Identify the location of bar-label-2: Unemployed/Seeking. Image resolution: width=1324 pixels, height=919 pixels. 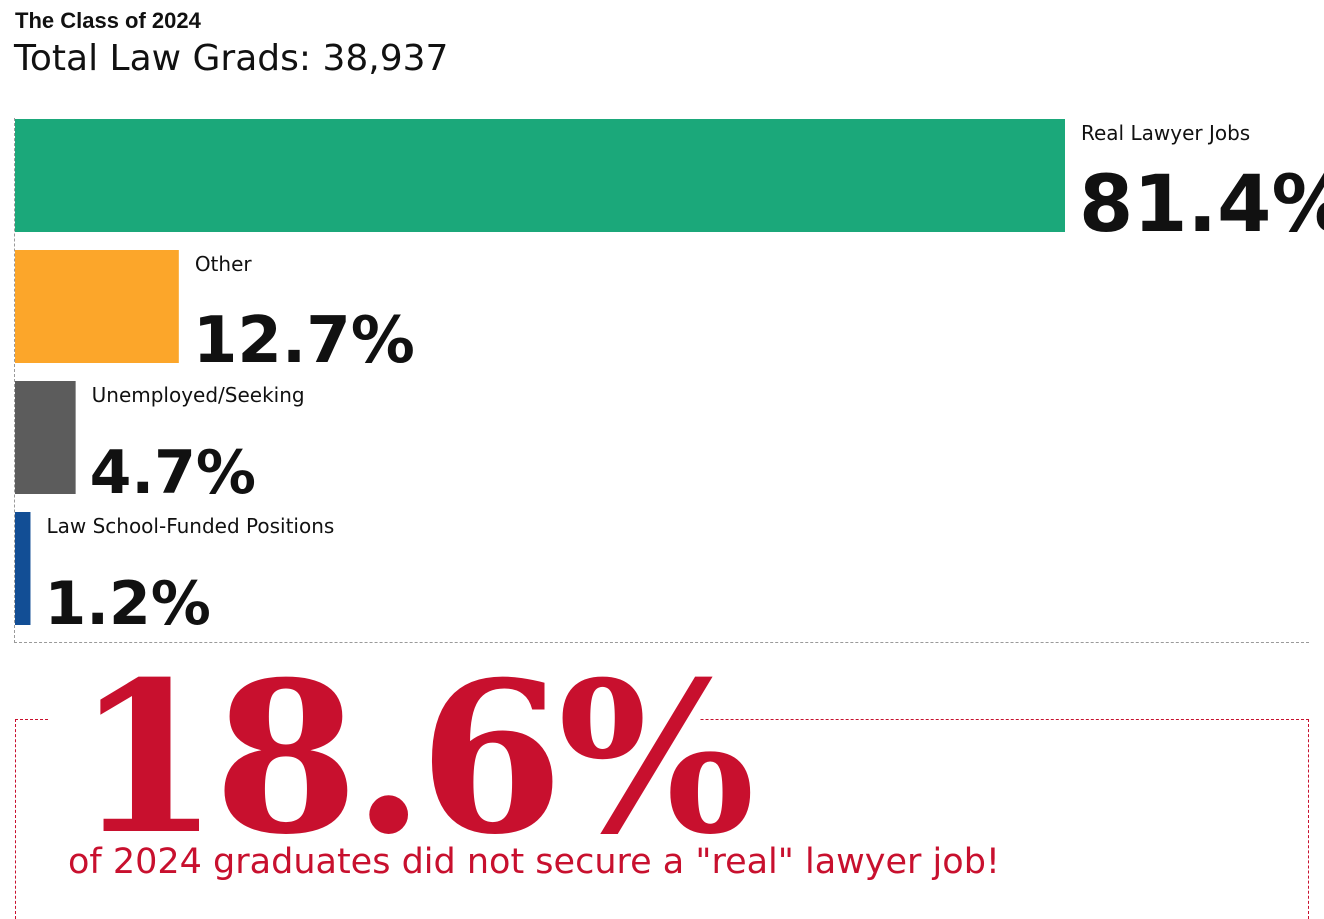
(198, 395).